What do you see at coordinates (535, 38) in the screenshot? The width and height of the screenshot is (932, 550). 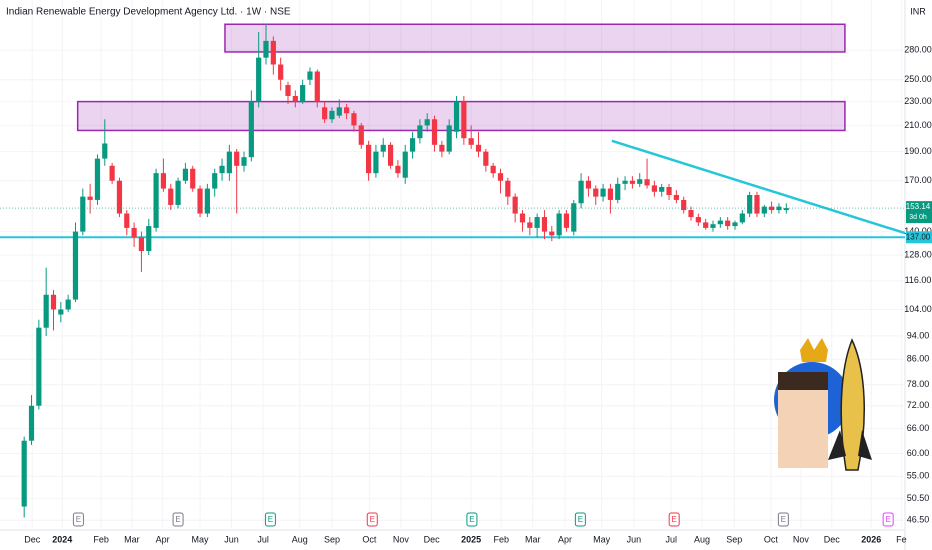 I see `zone` at bounding box center [535, 38].